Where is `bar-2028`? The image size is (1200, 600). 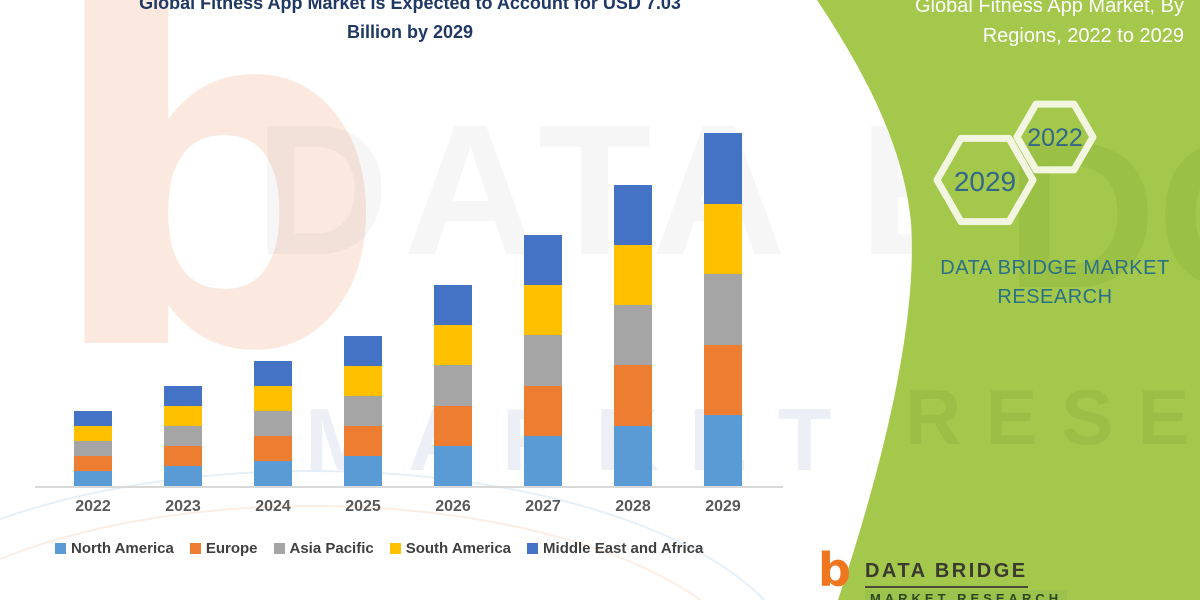
bar-2028 is located at coordinates (633, 335).